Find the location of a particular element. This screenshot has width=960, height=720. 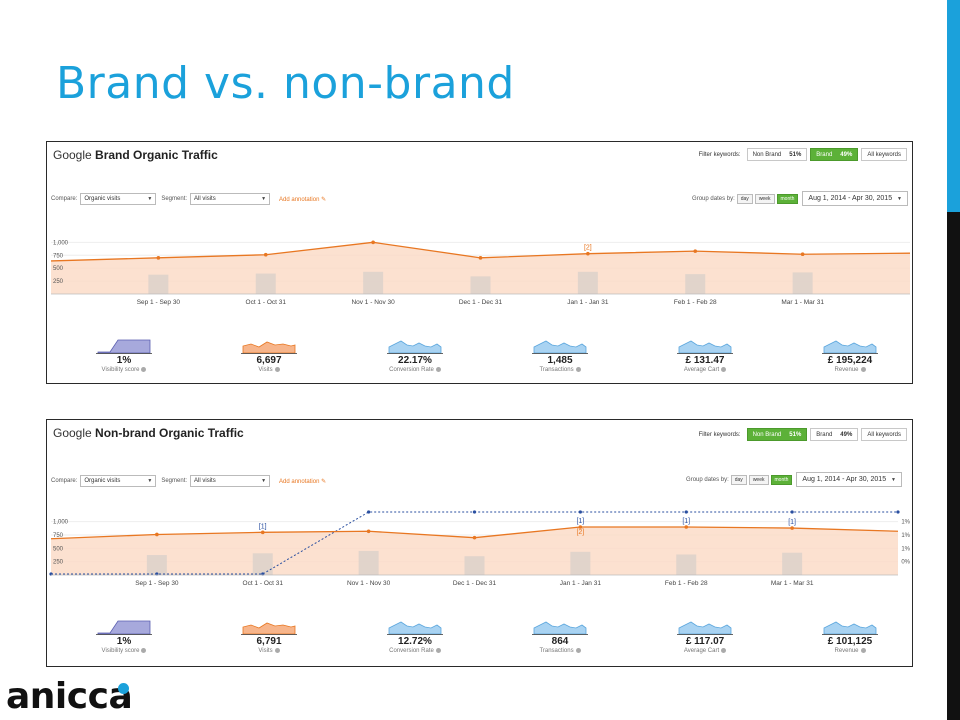

segment-label: Segment: is located at coordinates (174, 481).